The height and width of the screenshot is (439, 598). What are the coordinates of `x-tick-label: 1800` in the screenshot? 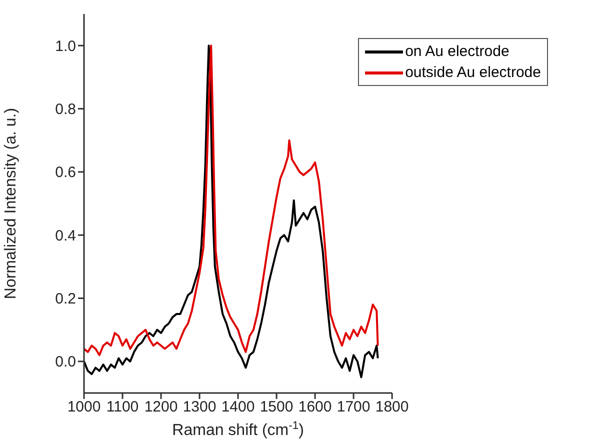 It's located at (392, 407).